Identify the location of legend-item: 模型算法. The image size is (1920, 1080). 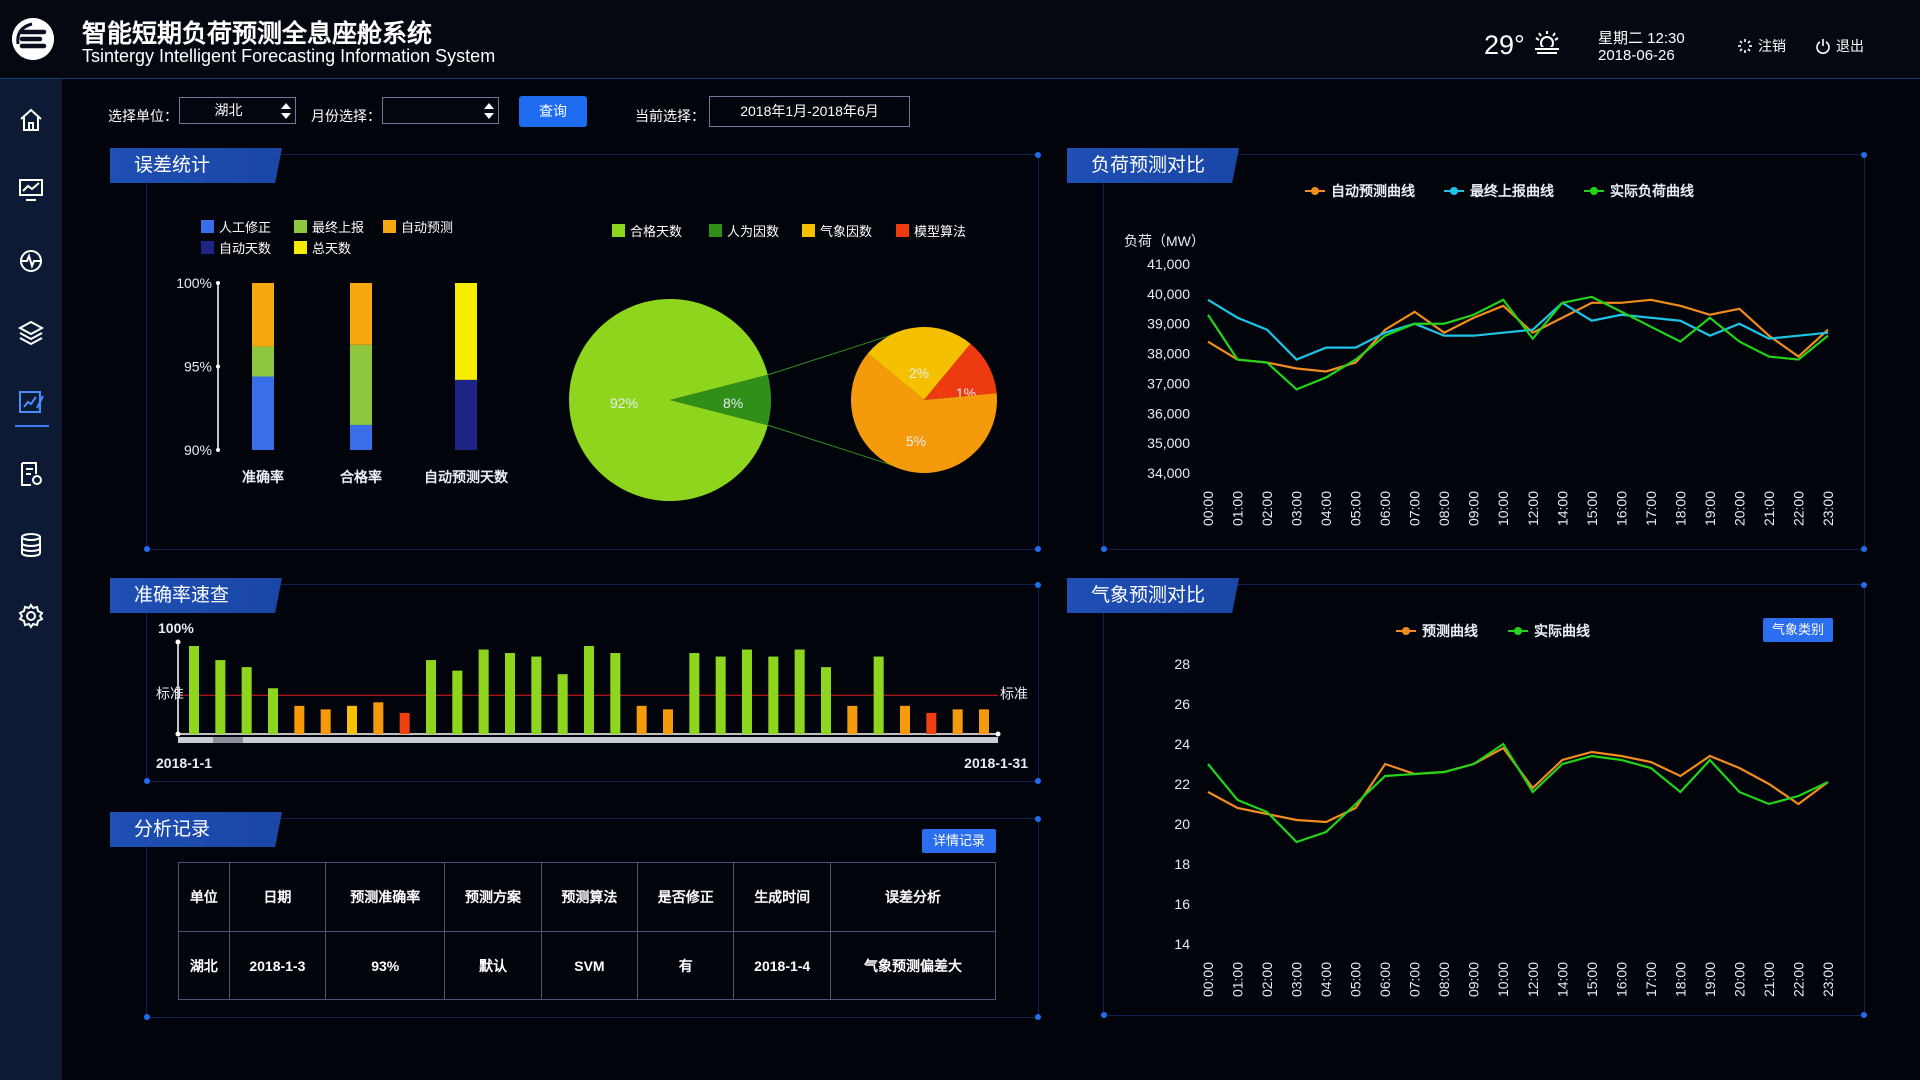
(931, 230).